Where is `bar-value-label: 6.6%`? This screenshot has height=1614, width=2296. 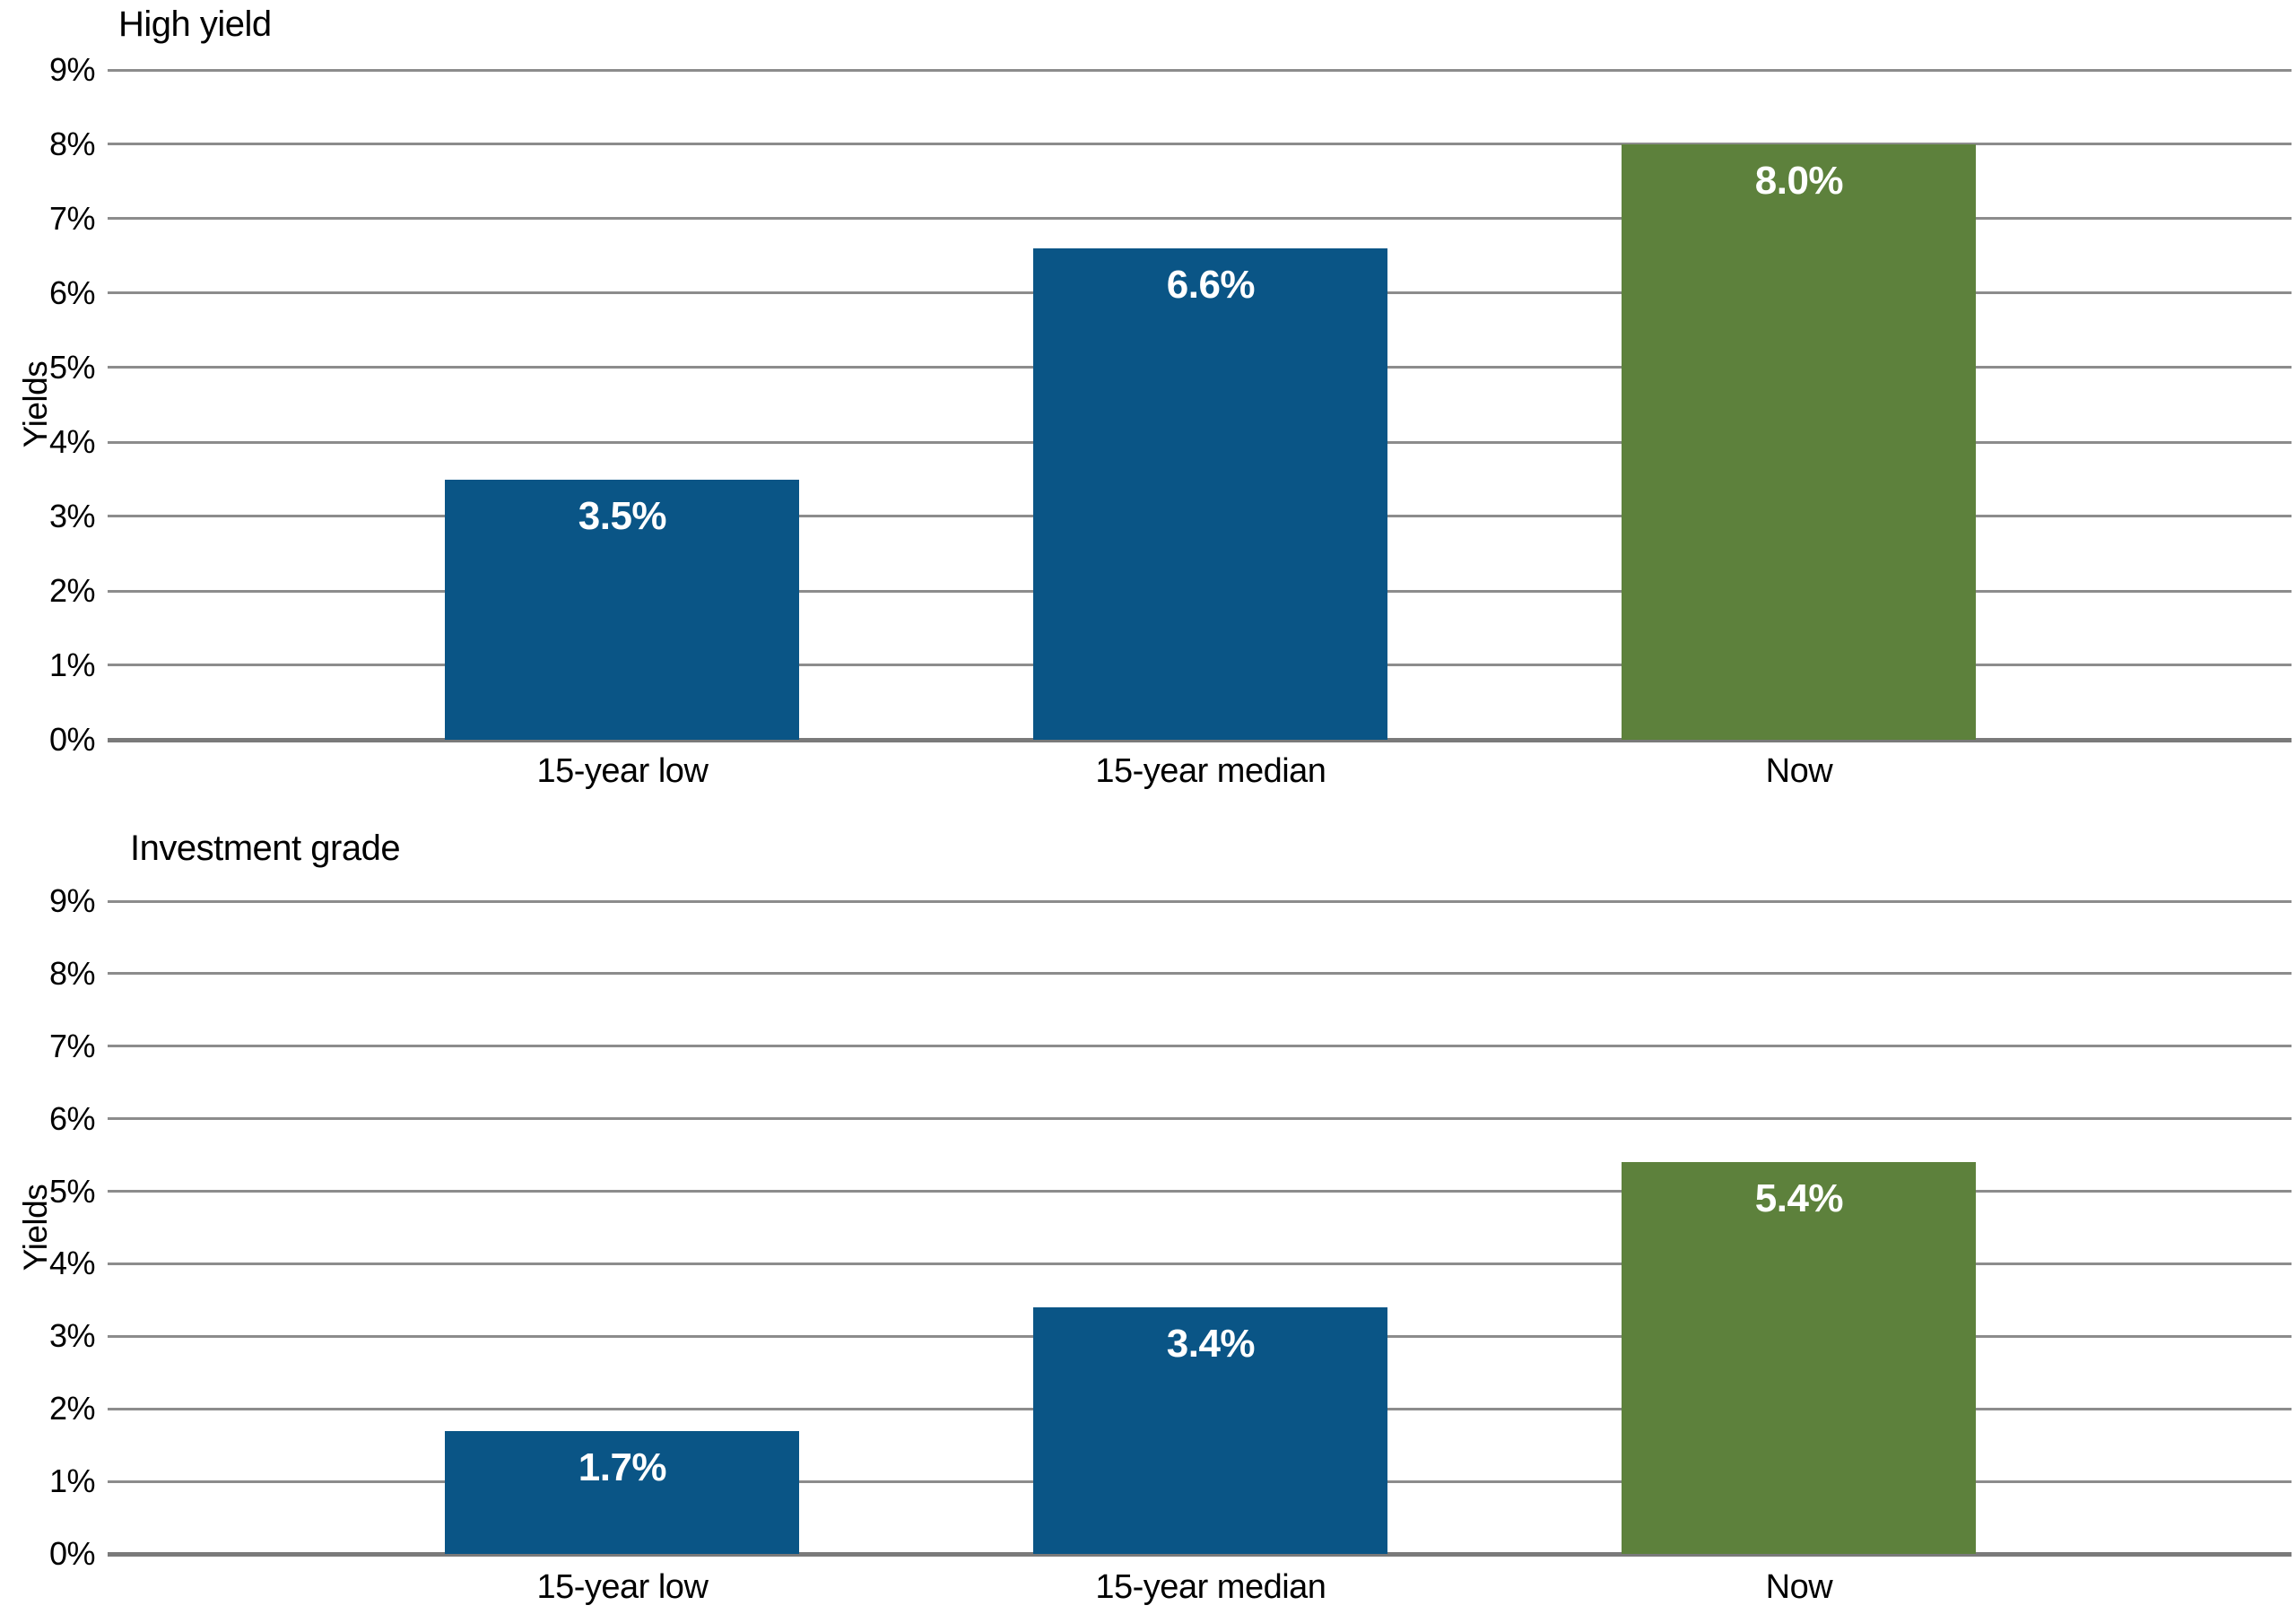
bar-value-label: 6.6% is located at coordinates (1211, 285).